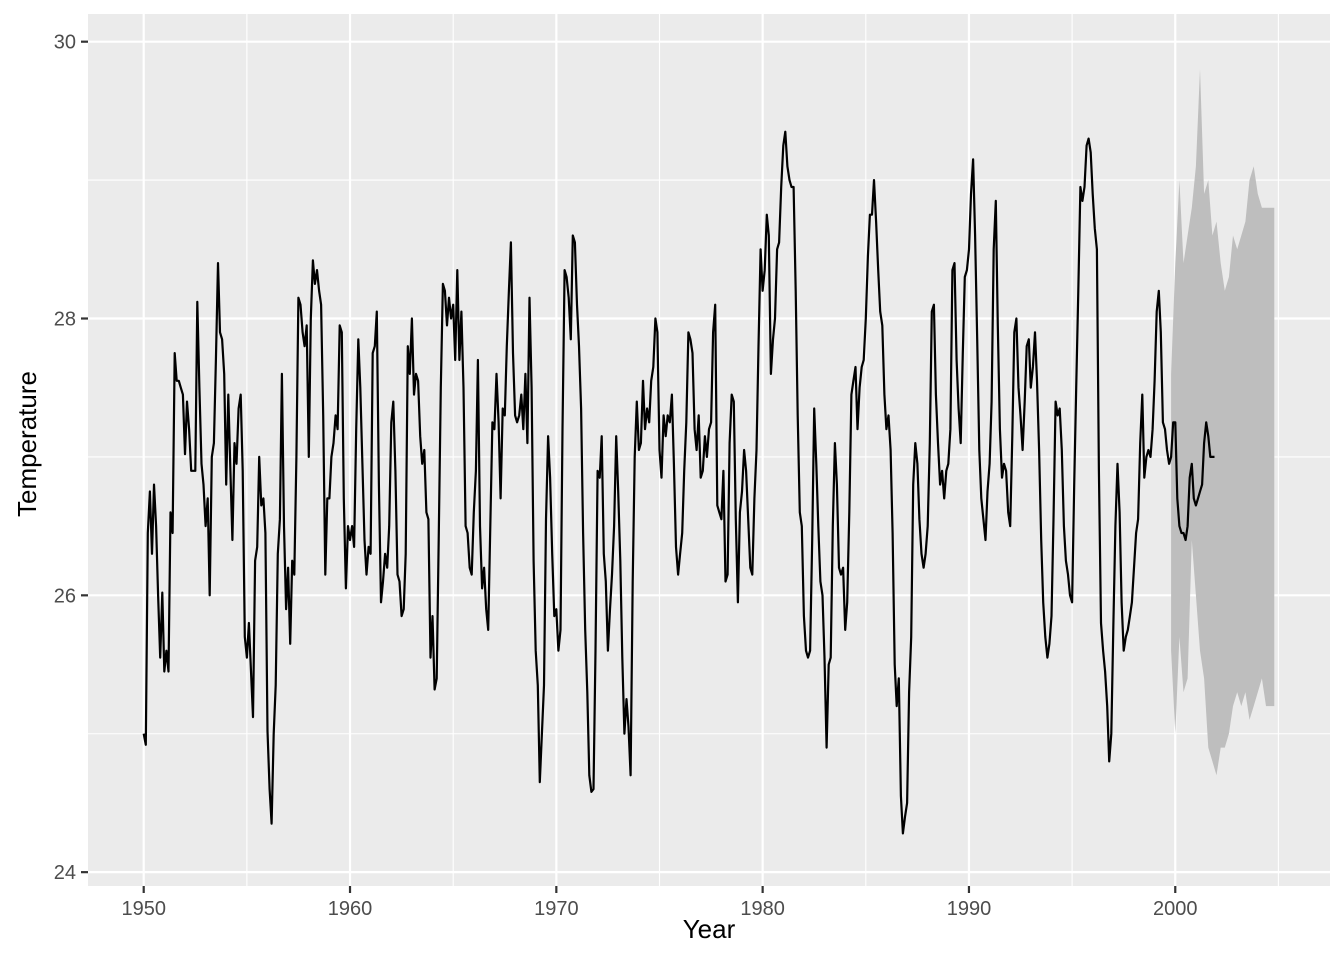  I want to click on x-tick-label: 1990, so click(969, 909).